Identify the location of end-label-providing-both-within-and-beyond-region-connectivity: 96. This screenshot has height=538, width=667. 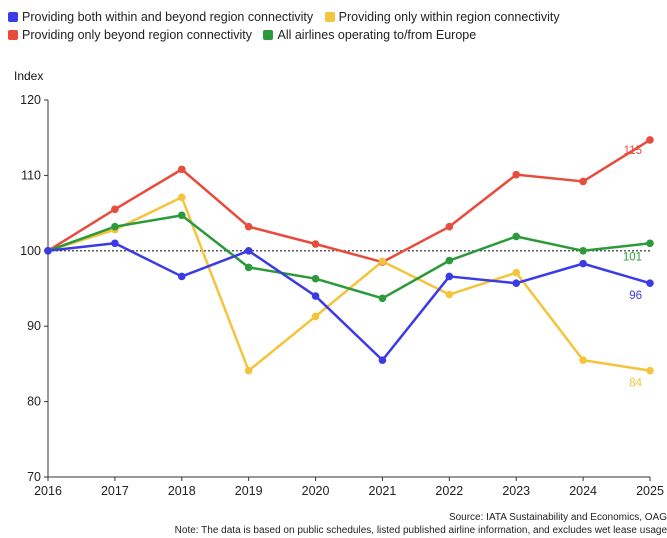
(635, 296).